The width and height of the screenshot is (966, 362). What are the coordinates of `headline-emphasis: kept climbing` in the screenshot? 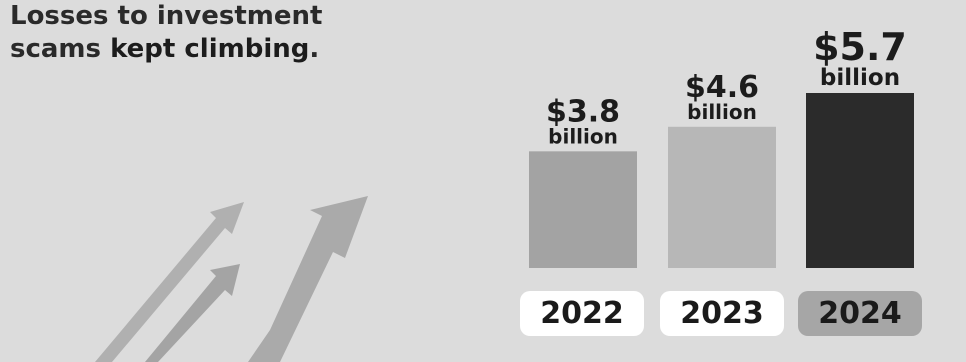 It's located at (210, 49).